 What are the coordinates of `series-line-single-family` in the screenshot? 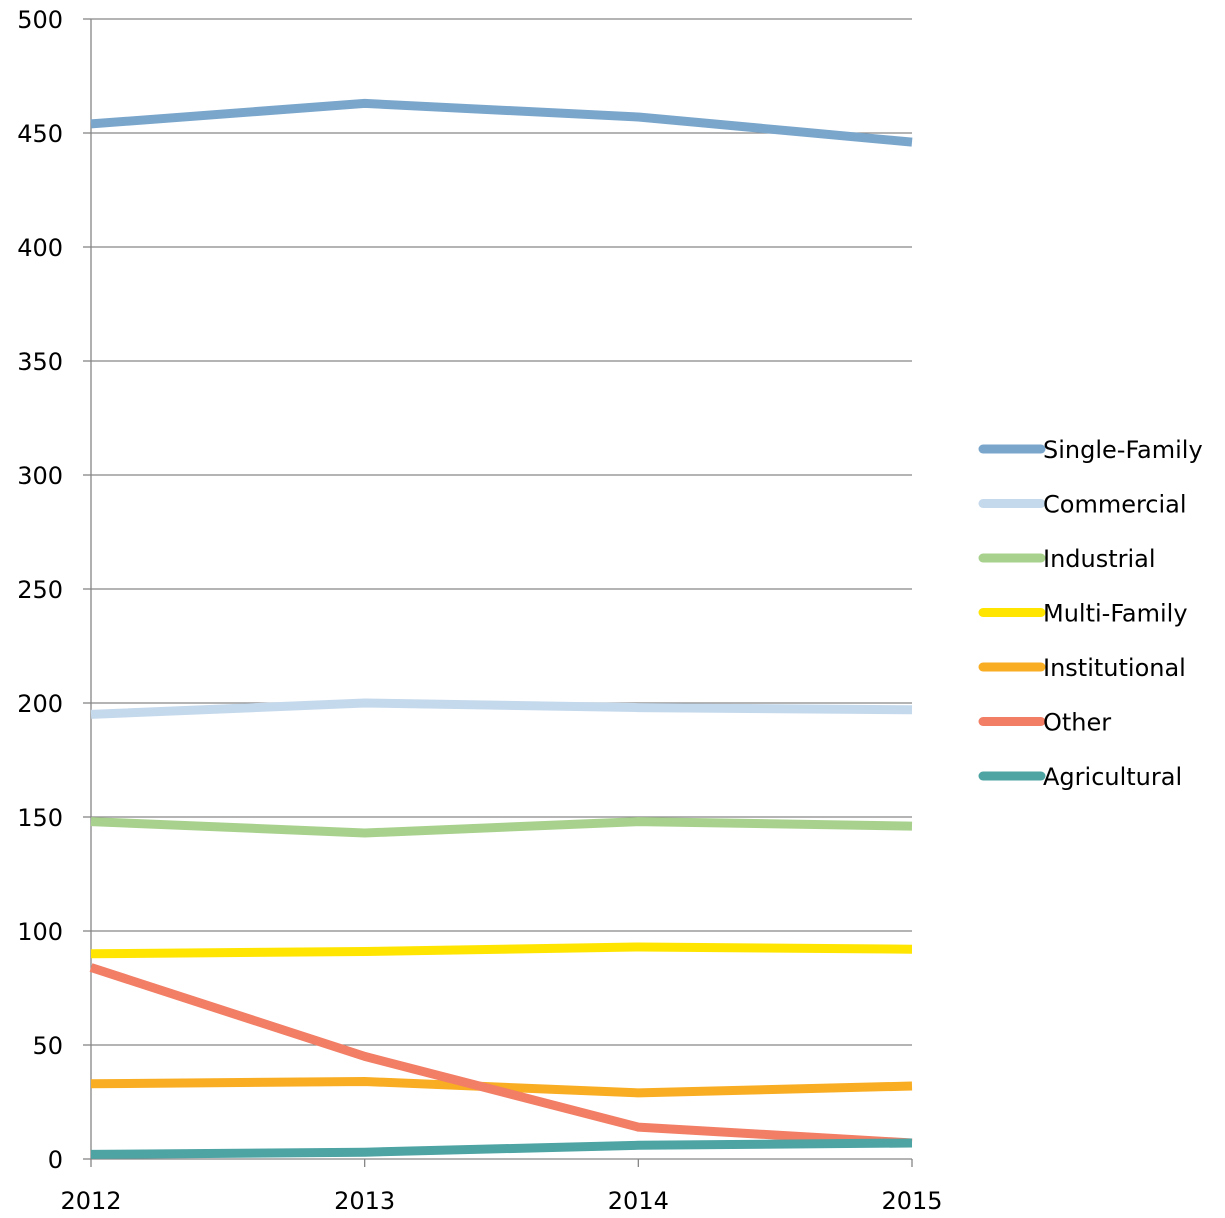 It's located at (501, 122).